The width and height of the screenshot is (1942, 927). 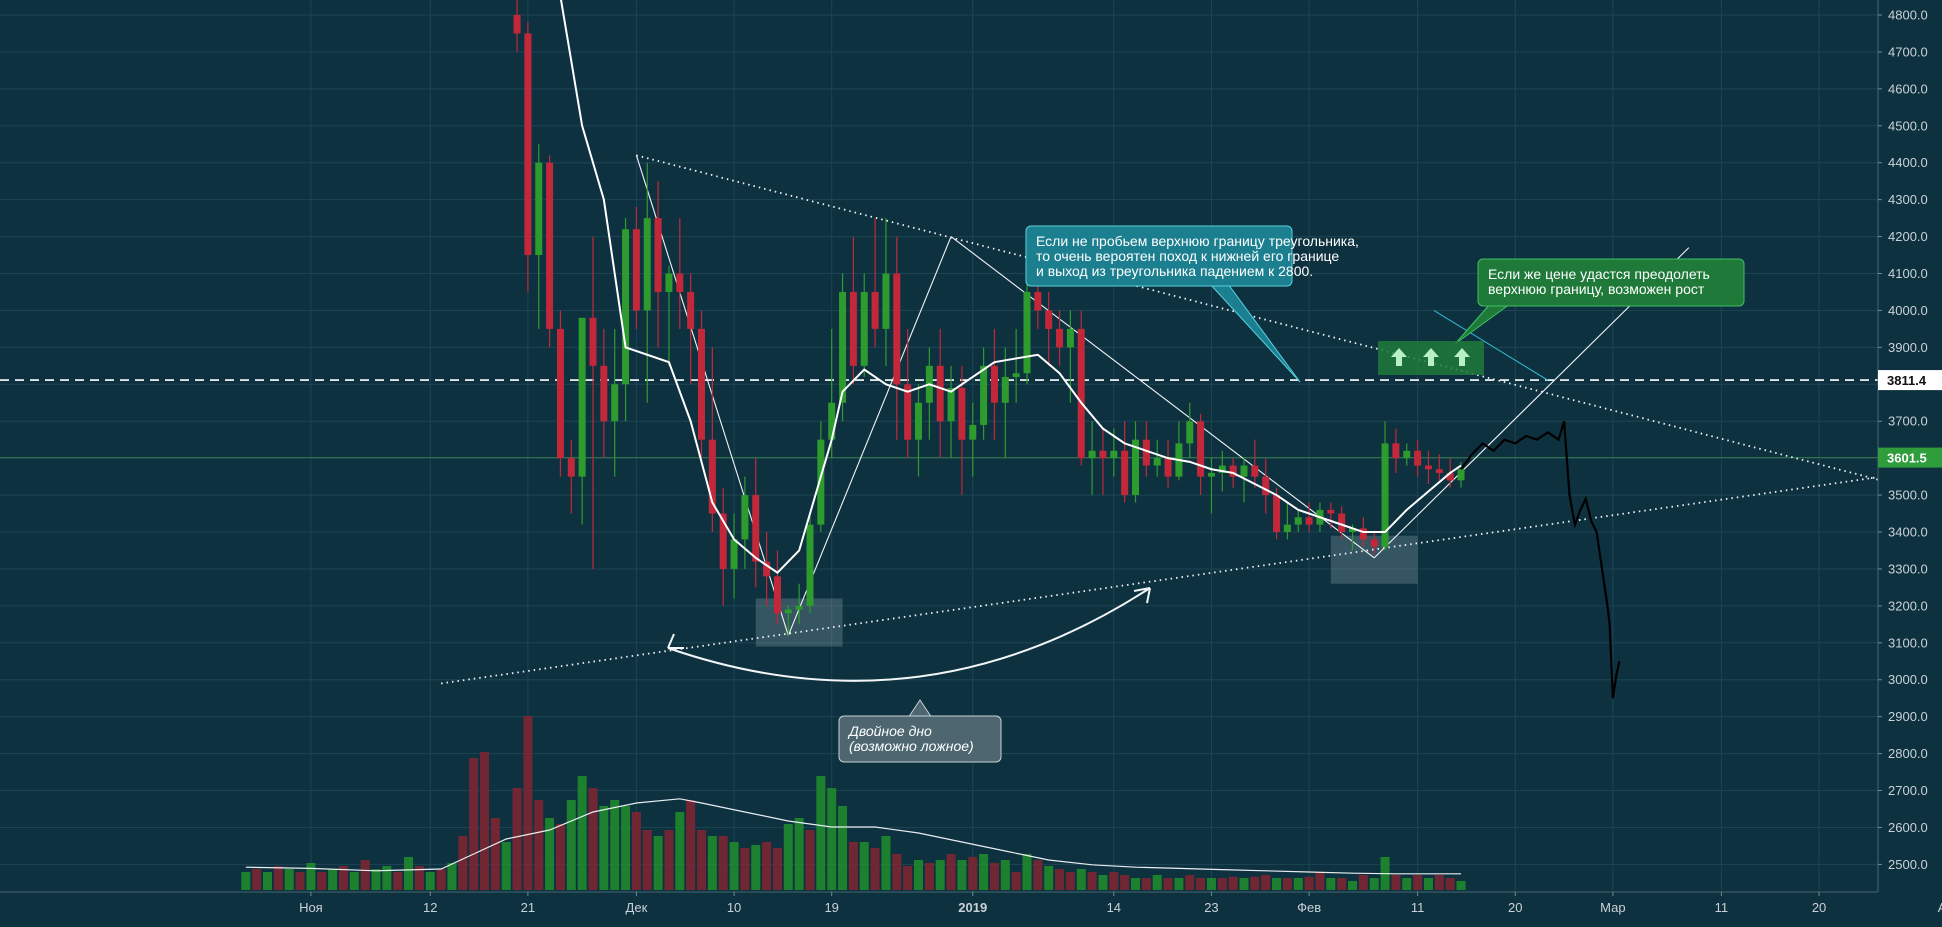 I want to click on price-tick-label: 3400.0, so click(x=1908, y=532).